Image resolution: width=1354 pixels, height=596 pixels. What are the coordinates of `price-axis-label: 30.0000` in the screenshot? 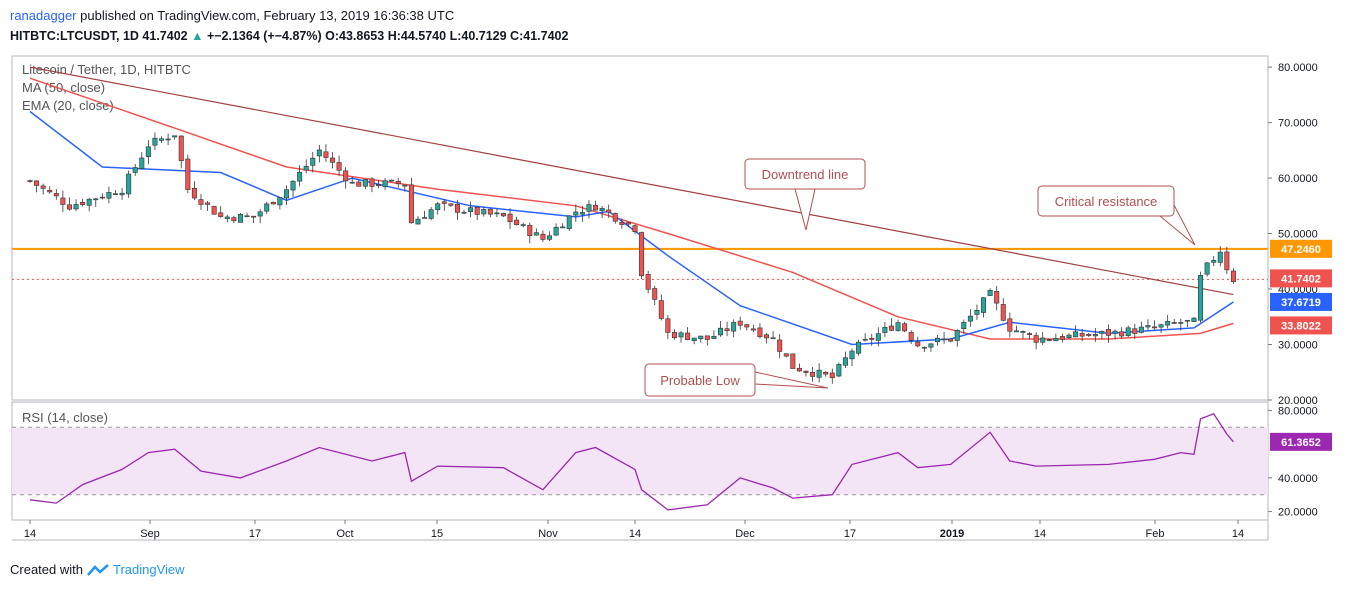 It's located at (1298, 346).